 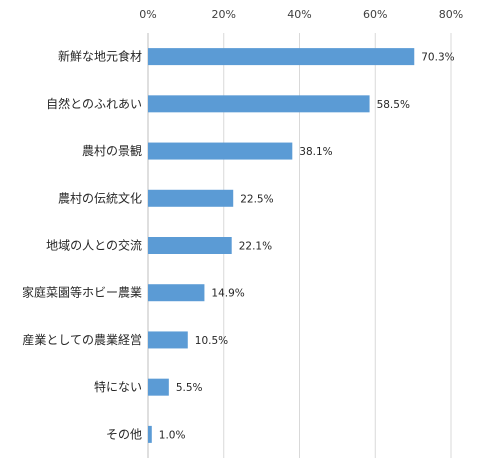 I want to click on data-label: 38.1%, so click(x=315, y=152).